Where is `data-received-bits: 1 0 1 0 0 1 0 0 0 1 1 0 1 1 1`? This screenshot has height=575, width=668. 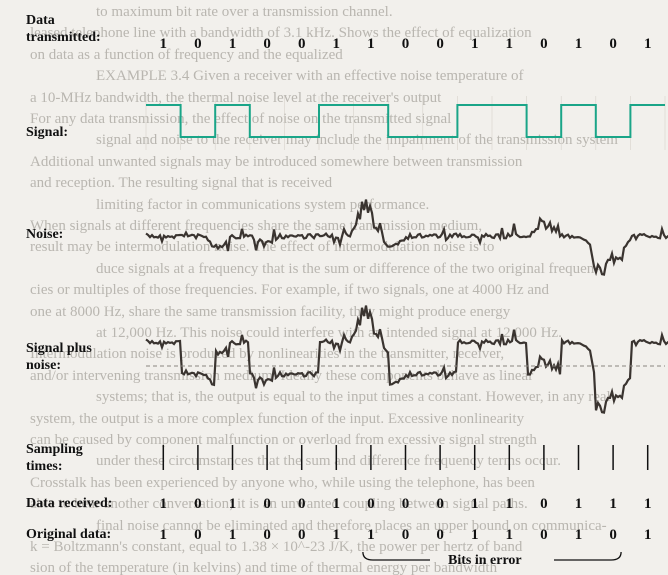
data-received-bits: 1 0 1 0 0 1 0 0 0 1 1 0 1 1 1 is located at coordinates (334, 504).